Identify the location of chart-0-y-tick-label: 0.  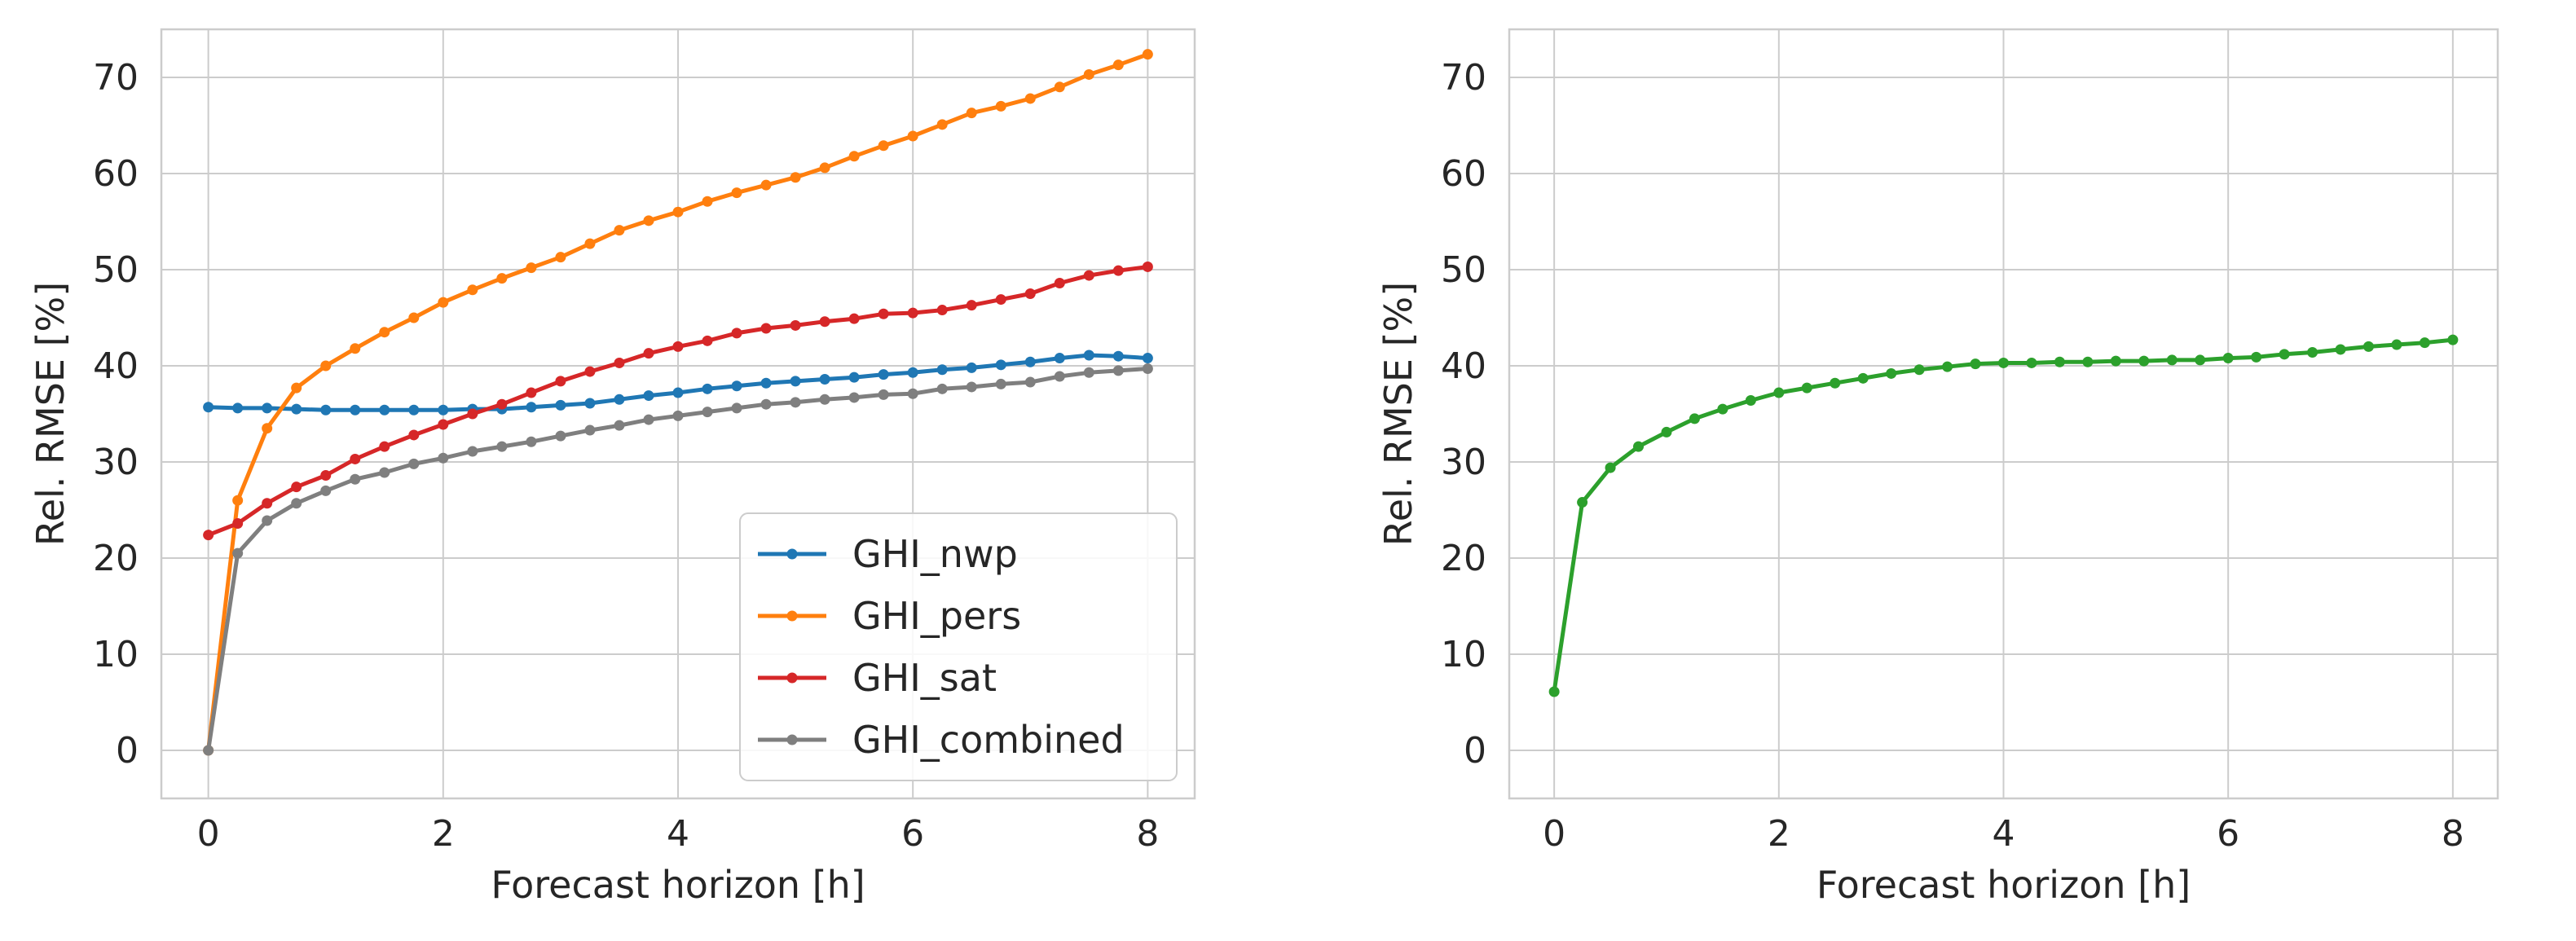
(128, 751).